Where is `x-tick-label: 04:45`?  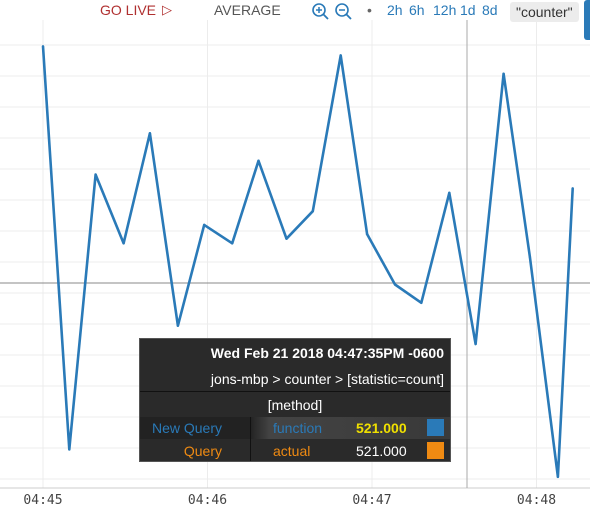 x-tick-label: 04:45 is located at coordinates (42, 500).